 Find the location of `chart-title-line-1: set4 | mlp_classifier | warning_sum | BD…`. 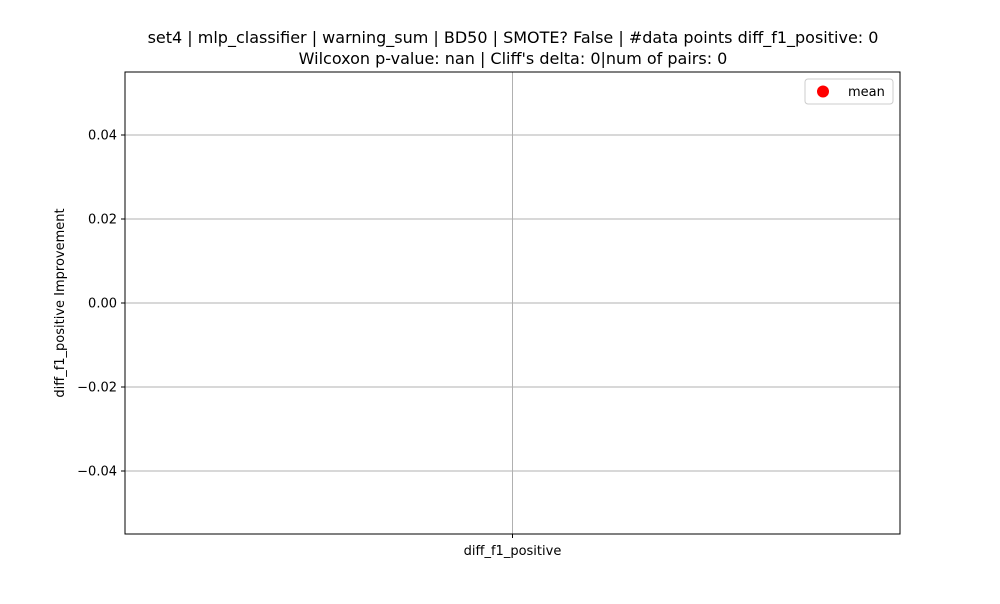

chart-title-line-1: set4 | mlp_classifier | warning_sum | BD… is located at coordinates (513, 38).